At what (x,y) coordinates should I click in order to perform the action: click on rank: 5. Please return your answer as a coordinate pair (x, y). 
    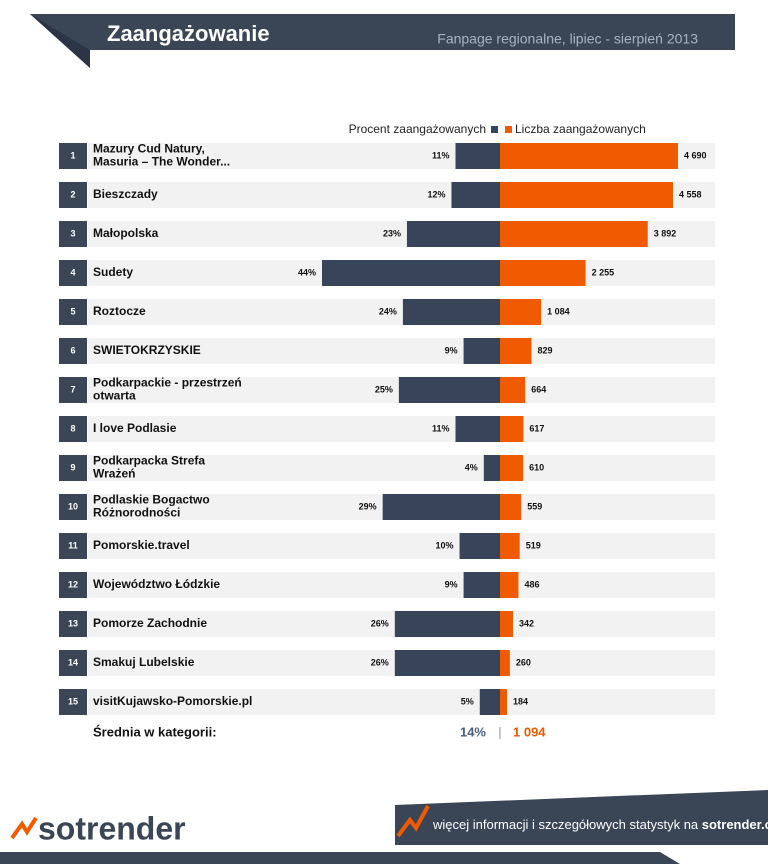
    Looking at the image, I should click on (72, 311).